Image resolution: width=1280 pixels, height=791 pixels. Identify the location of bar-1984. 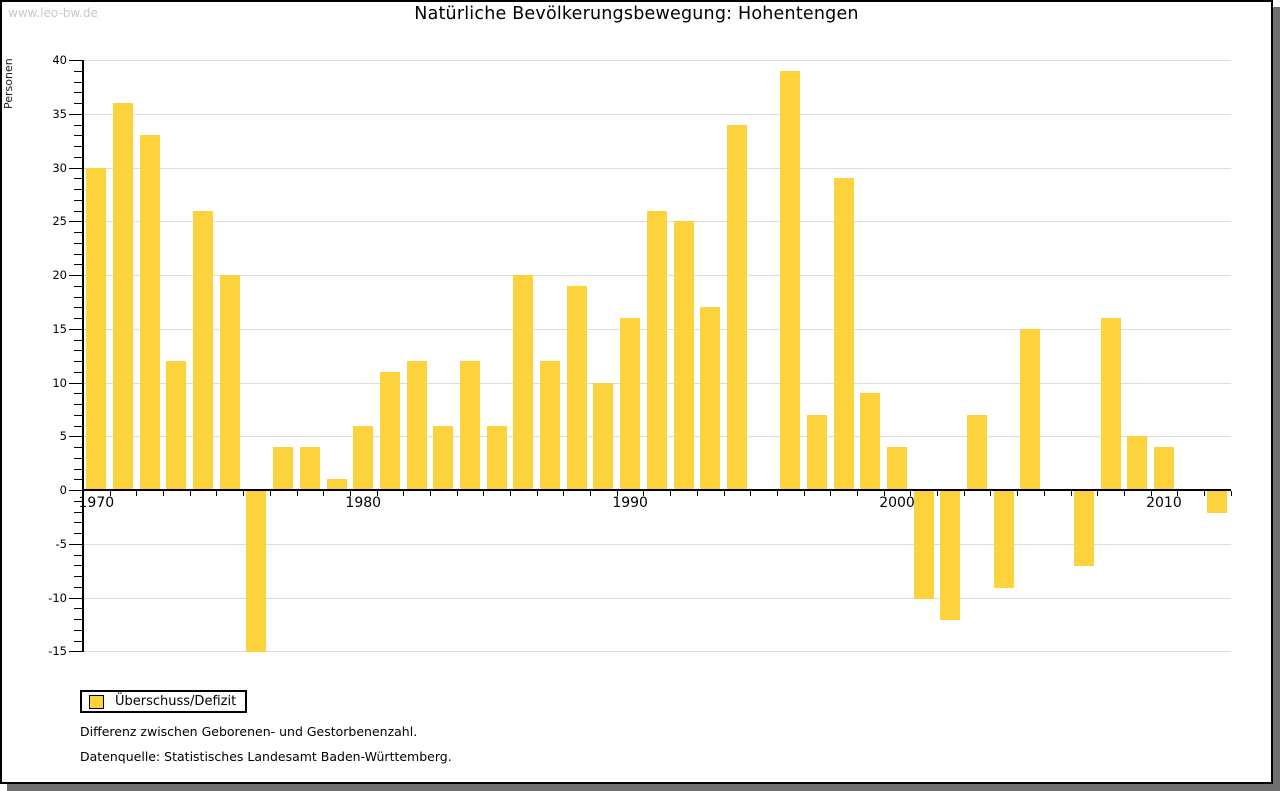
(470, 425).